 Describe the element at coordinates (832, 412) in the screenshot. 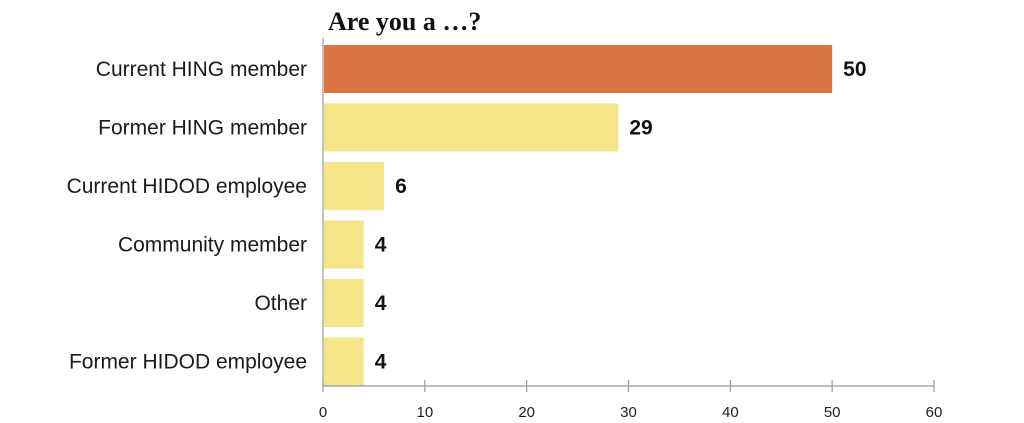

I see `x-tick-label: 50` at that location.